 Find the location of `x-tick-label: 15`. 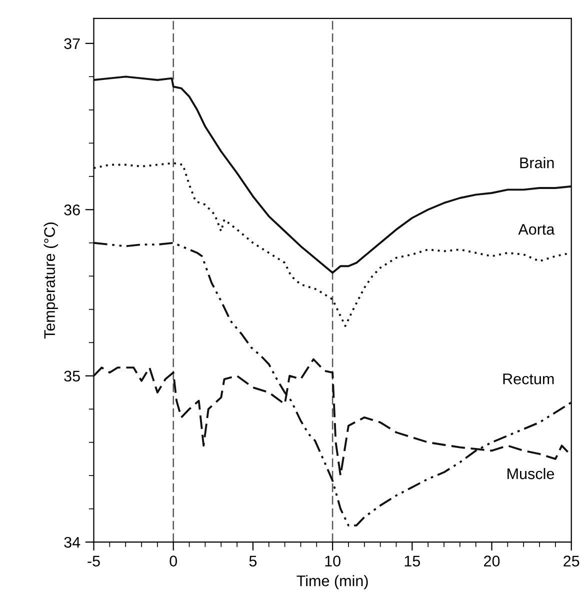

x-tick-label: 15 is located at coordinates (412, 561).